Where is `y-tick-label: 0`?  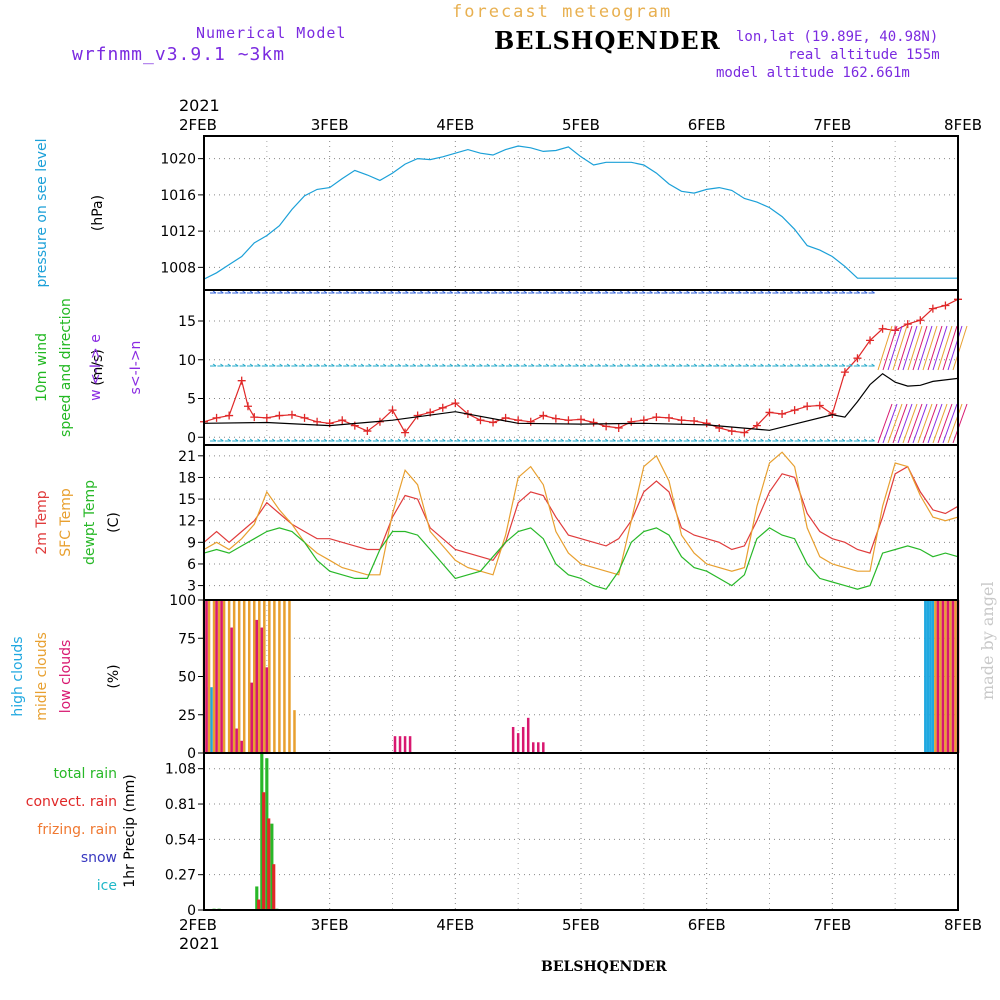 y-tick-label: 0 is located at coordinates (191, 911).